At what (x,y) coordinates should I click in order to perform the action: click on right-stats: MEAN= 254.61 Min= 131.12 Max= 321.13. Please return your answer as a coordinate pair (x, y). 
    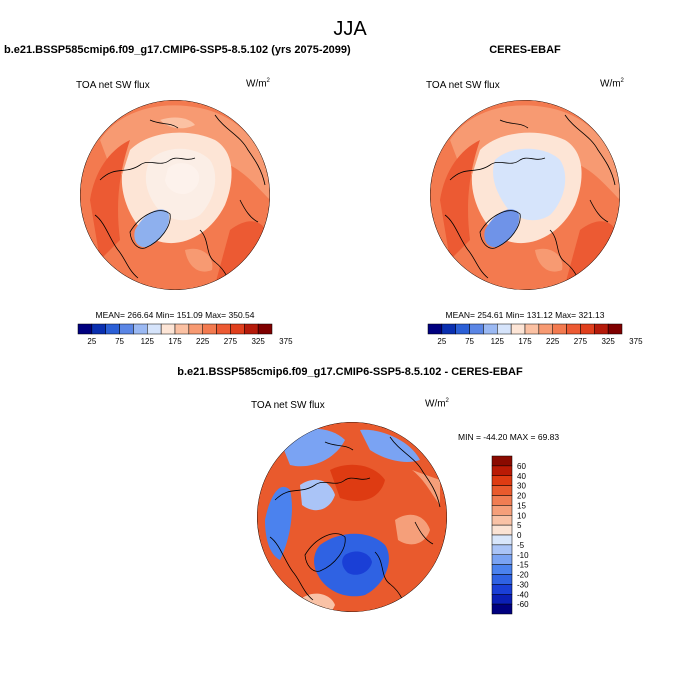
    Looking at the image, I should click on (525, 315).